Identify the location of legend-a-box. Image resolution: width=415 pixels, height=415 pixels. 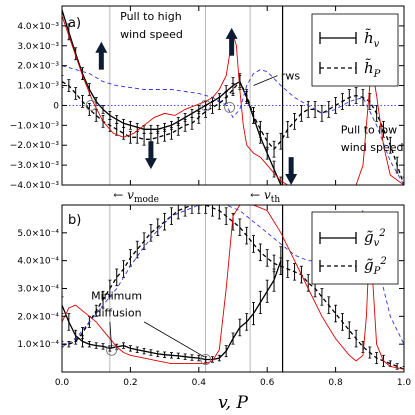
(355, 50).